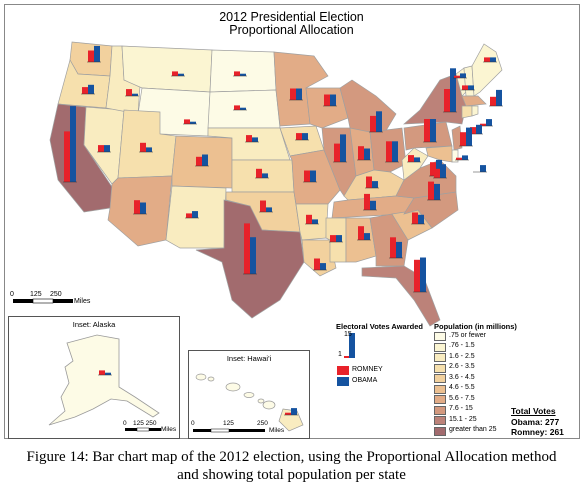 The image size is (583, 491). I want to click on electoral-scale-max: 15, so click(348, 334).